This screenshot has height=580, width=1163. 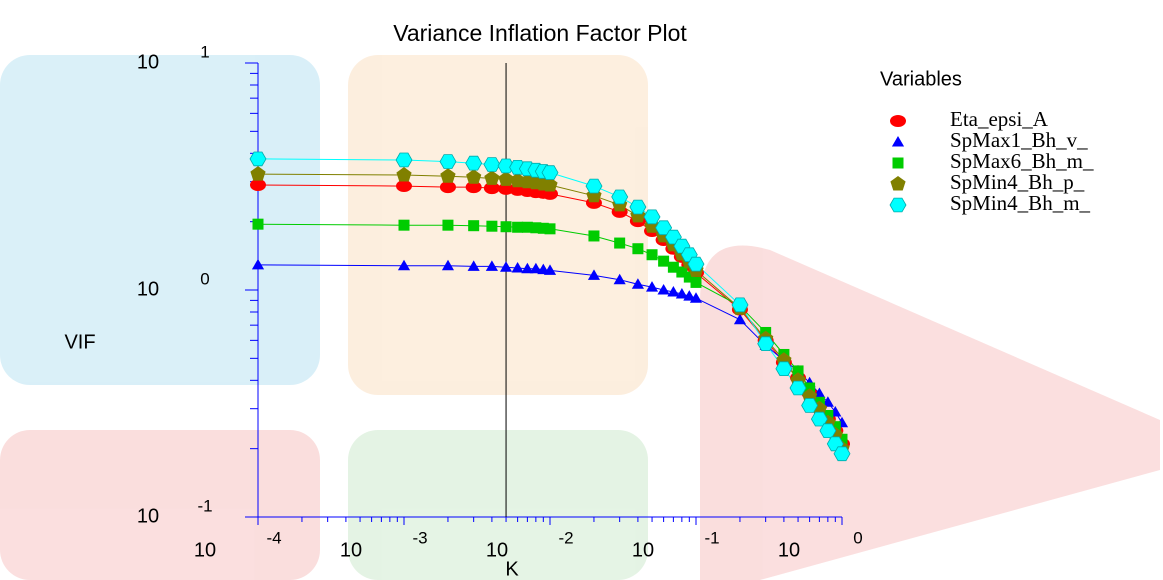 I want to click on legend-label: SpMin4_Bh_p_, so click(x=1017, y=182).